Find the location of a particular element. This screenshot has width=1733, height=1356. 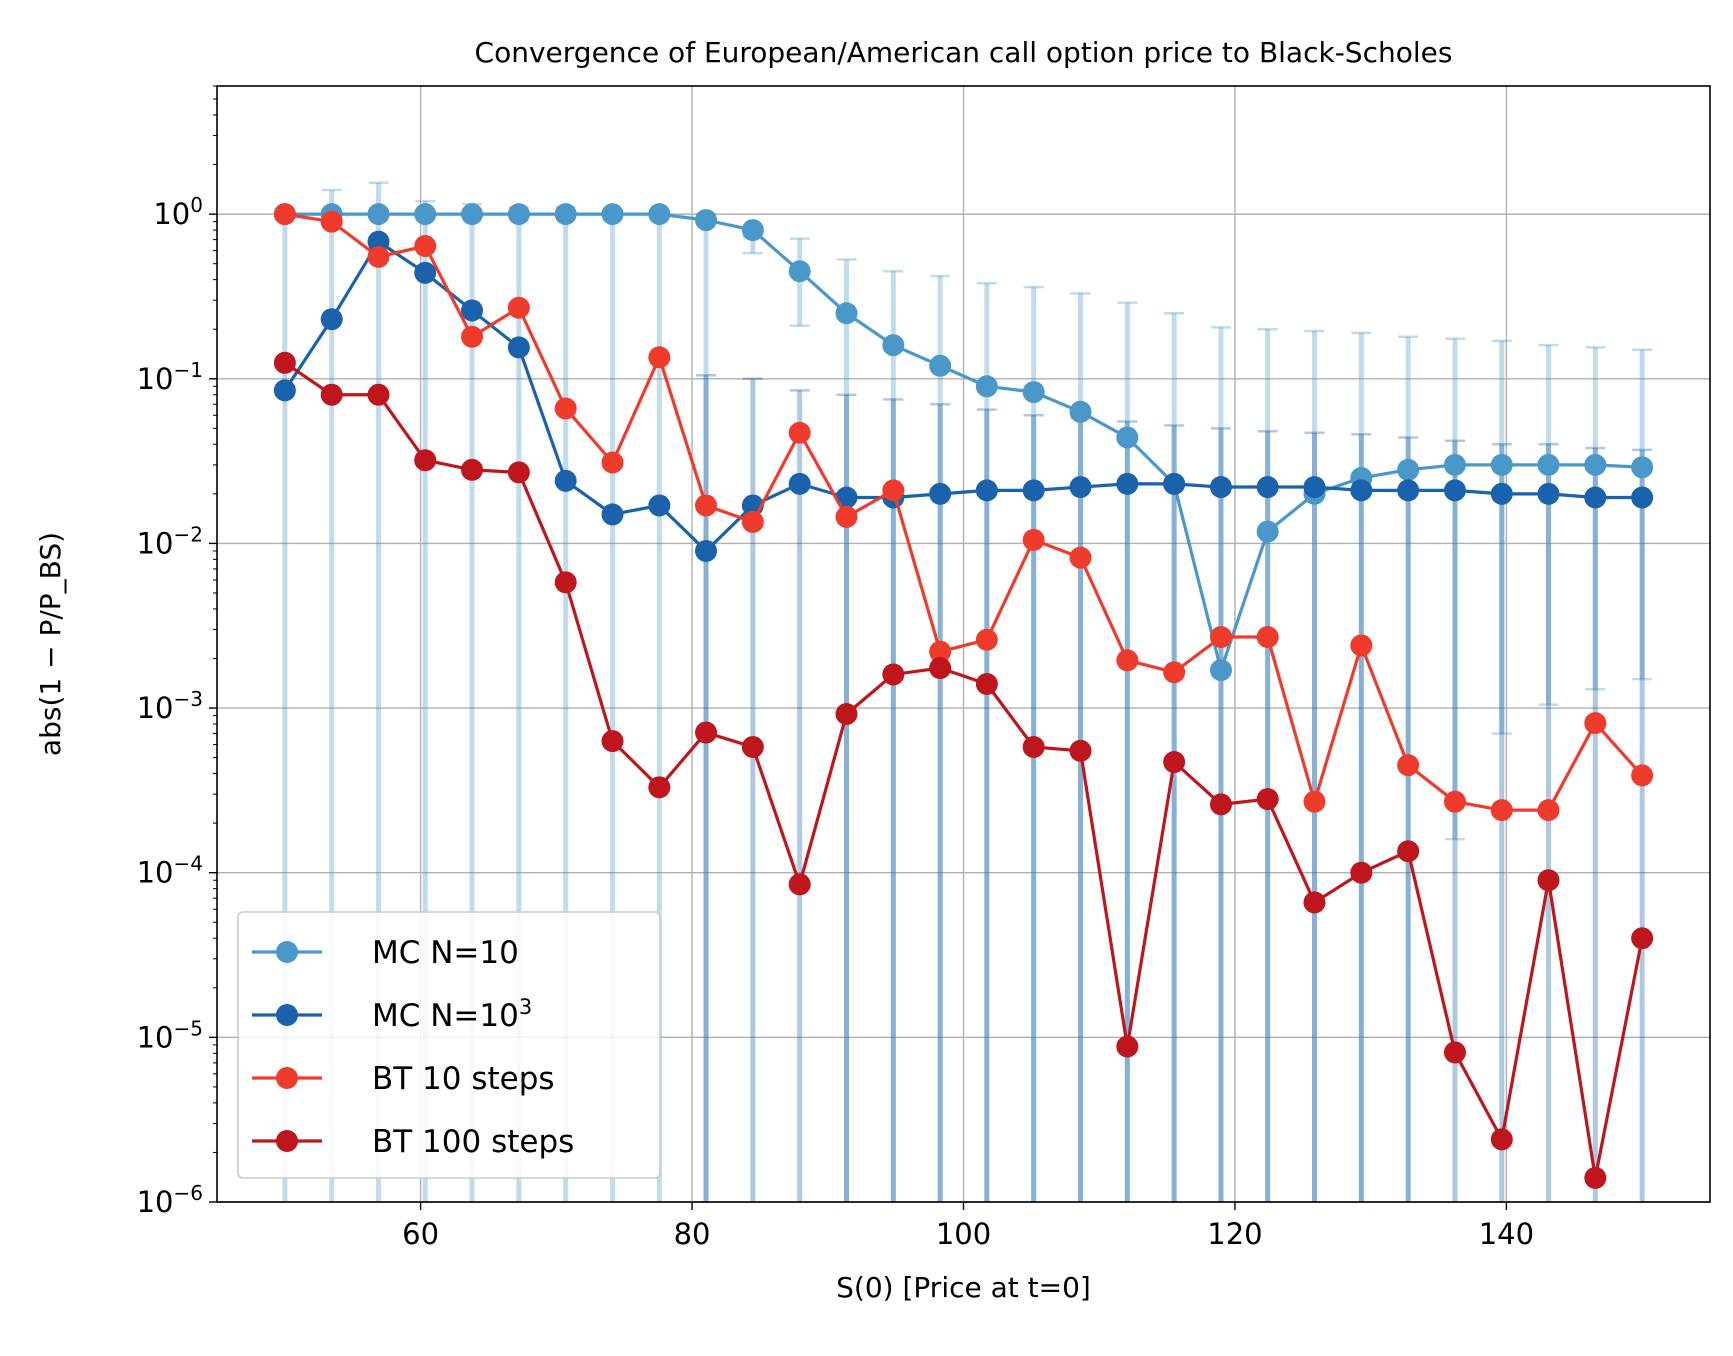

x-axis-label: S(0) [Price at t=0] is located at coordinates (963, 1287).